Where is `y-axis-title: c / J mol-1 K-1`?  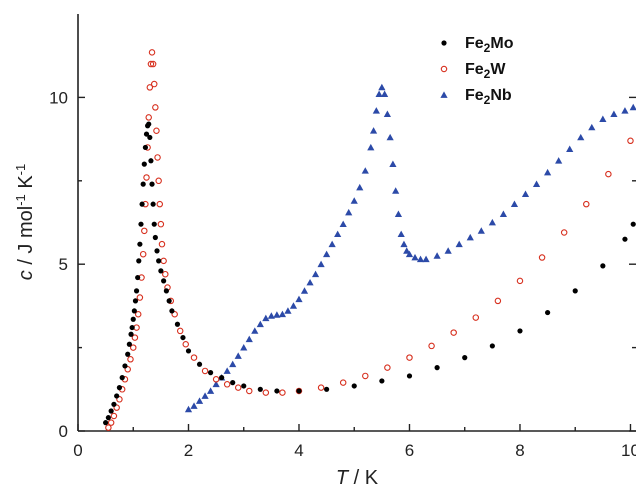
y-axis-title: c / J mol-1 K-1 is located at coordinates (25, 222).